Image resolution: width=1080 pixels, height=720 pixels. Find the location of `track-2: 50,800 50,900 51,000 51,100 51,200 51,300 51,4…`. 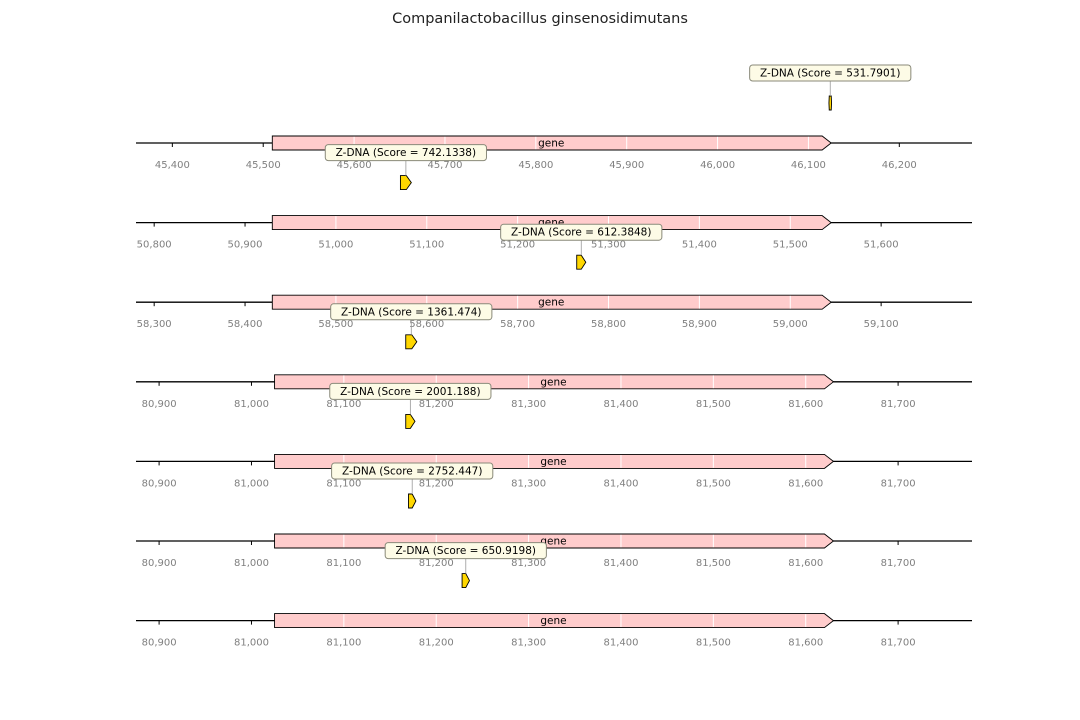

track-2: 50,800 50,900 51,000 51,100 51,200 51,300 51,4… is located at coordinates (554, 197).